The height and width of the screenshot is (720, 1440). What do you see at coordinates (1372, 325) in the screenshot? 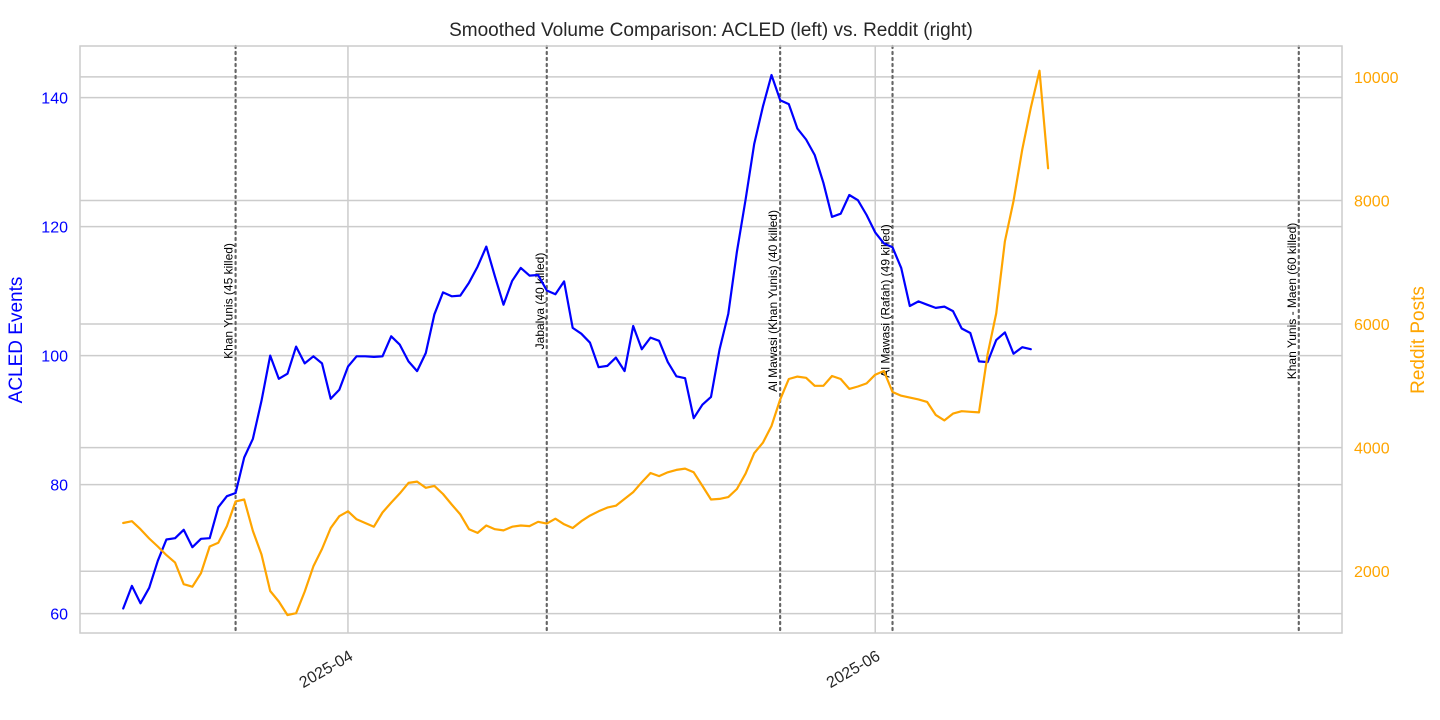
I see `y-right-tick-label: 6000` at bounding box center [1372, 325].